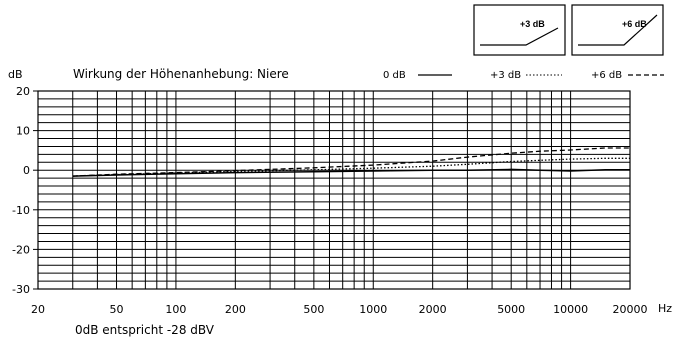 The image size is (675, 340). I want to click on inset-box-3db: +3 dB, so click(519, 30).